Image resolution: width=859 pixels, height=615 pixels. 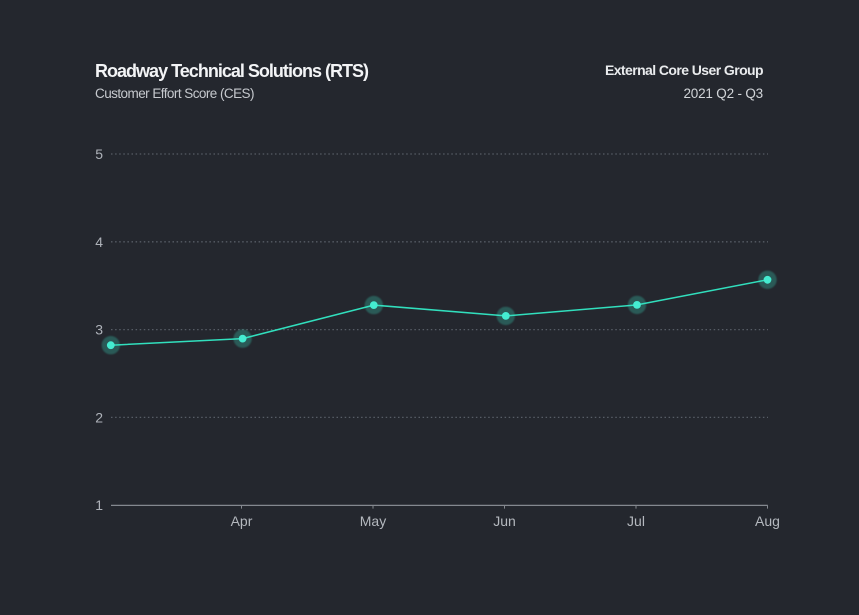 What do you see at coordinates (767, 521) in the screenshot?
I see `svg-text: Aug` at bounding box center [767, 521].